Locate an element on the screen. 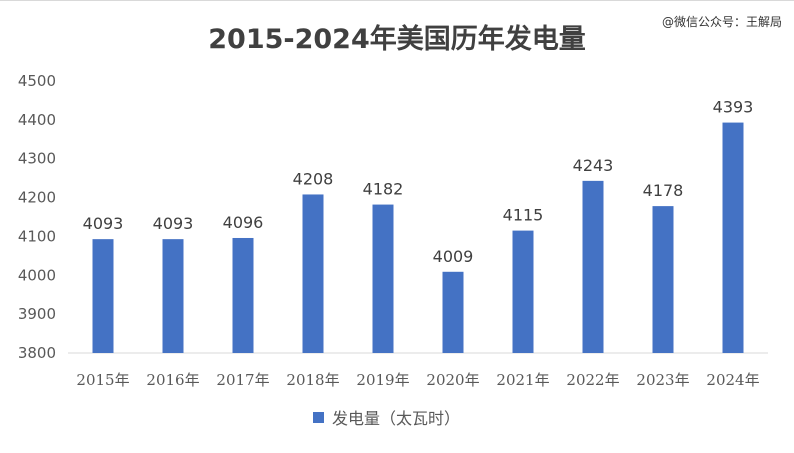 This screenshot has height=453, width=794. x-tick-label: 2021年 is located at coordinates (522, 380).